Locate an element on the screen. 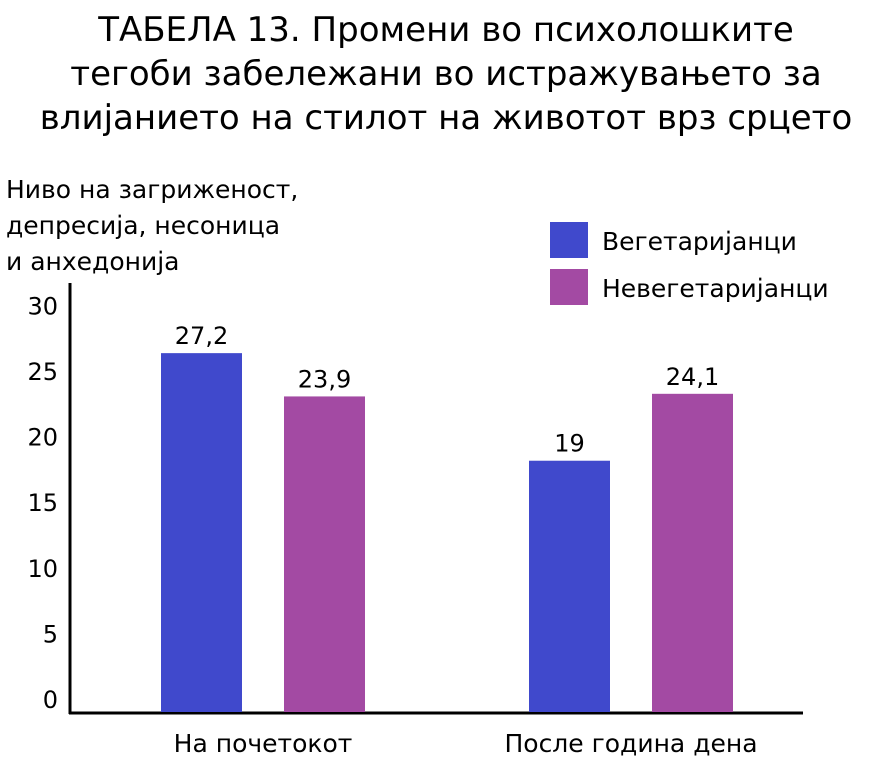 Image resolution: width=892 pixels, height=766 pixels. chart-title-line-1: ТАБЕЛА 13. Промени во психолошките is located at coordinates (446, 30).